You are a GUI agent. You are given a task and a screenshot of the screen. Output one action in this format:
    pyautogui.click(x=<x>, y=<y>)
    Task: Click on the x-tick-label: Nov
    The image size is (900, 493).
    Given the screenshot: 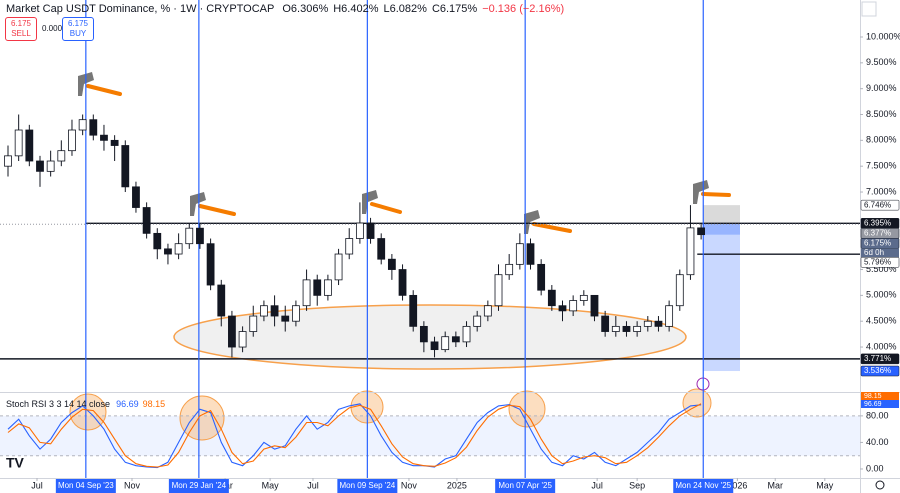 What is the action you would take?
    pyautogui.click(x=409, y=485)
    